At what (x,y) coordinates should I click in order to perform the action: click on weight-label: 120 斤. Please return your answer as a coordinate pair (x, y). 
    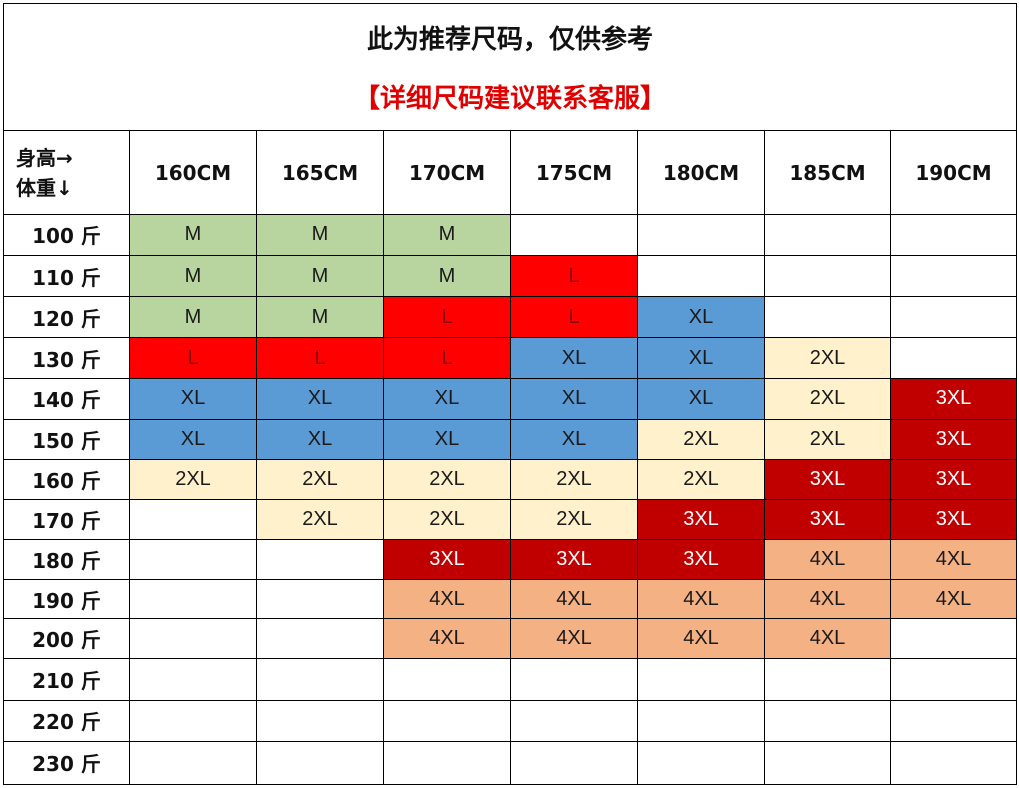
    Looking at the image, I should click on (66, 317).